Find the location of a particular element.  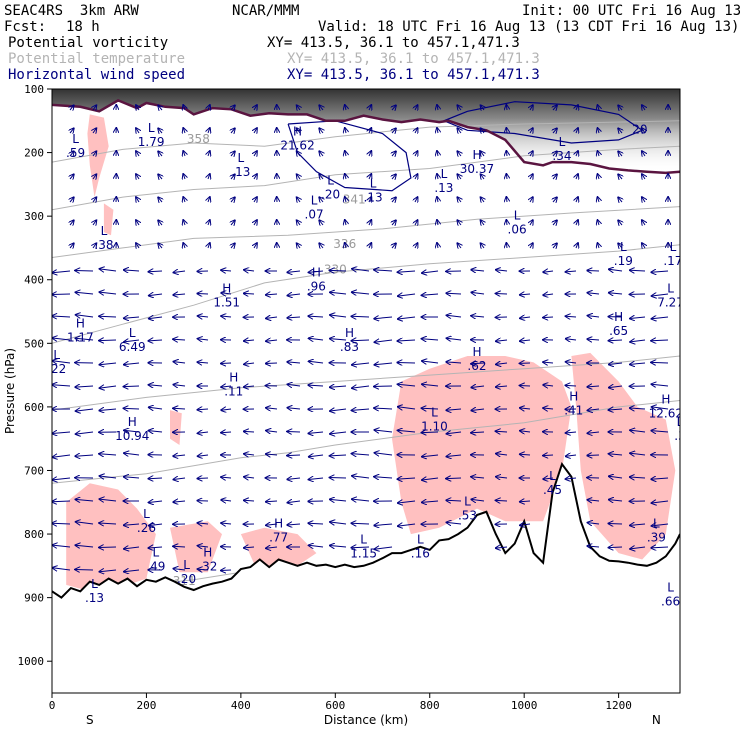

field-wind-xy: XY= 413.5, 36.1 to 457.1,471.3 is located at coordinates (413, 75).